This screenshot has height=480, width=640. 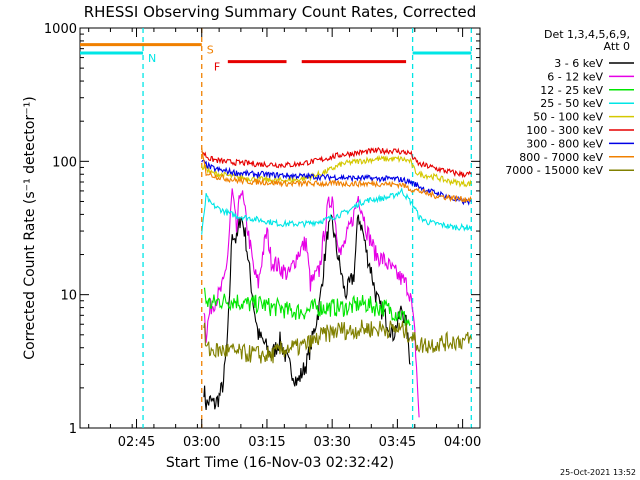 What do you see at coordinates (210, 50) in the screenshot?
I see `flag-label: S` at bounding box center [210, 50].